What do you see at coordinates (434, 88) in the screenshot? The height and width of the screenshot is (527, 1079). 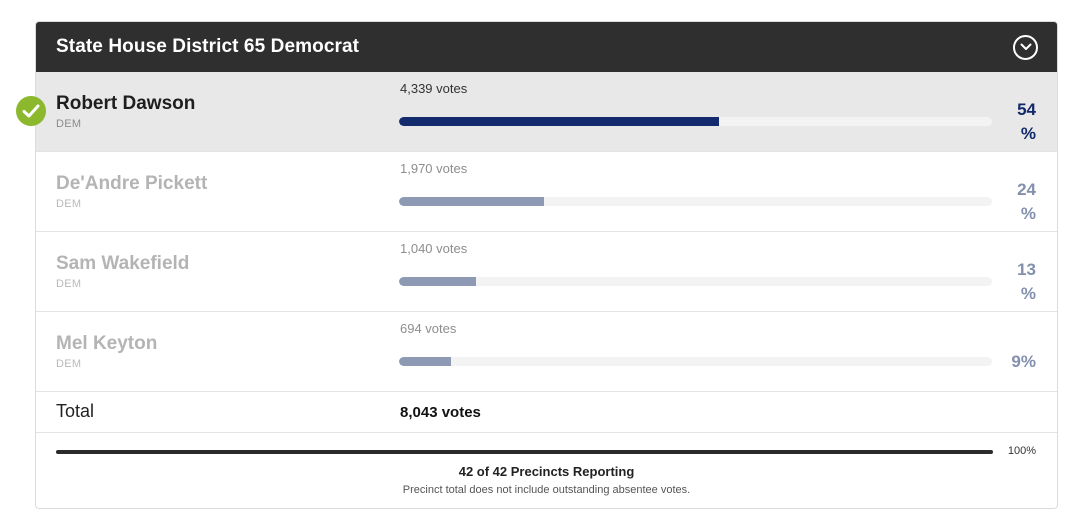 I see `candidate-votes: 4,339 votes` at bounding box center [434, 88].